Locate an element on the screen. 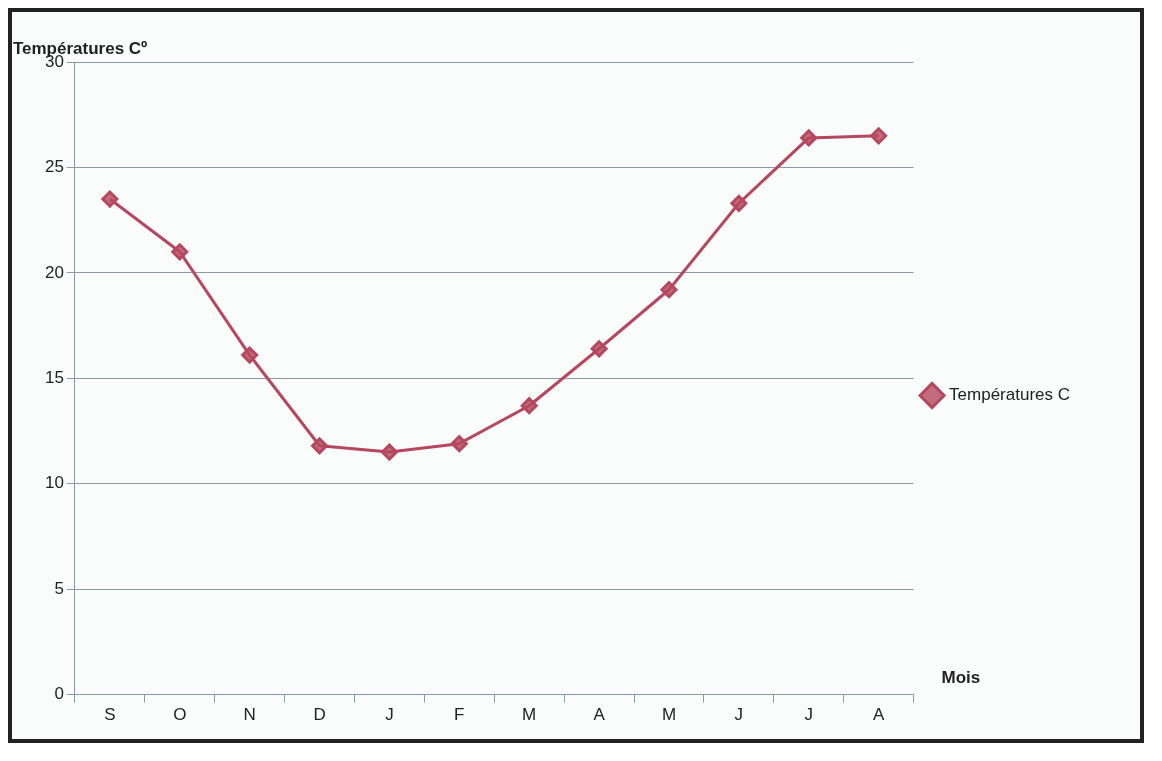  legend-label: Températures C is located at coordinates (1009, 395).